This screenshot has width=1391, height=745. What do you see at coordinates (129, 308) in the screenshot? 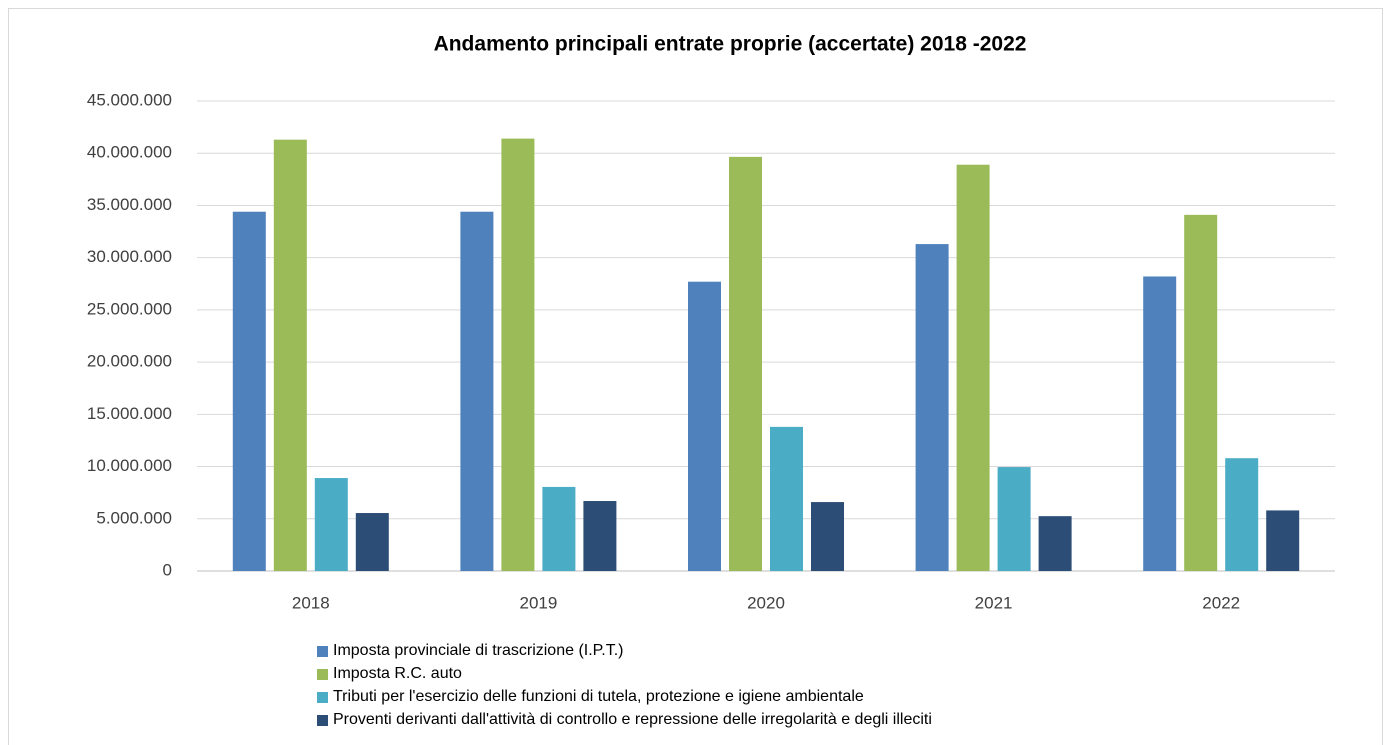
I see `y-tick-label: 25.000.000` at bounding box center [129, 308].